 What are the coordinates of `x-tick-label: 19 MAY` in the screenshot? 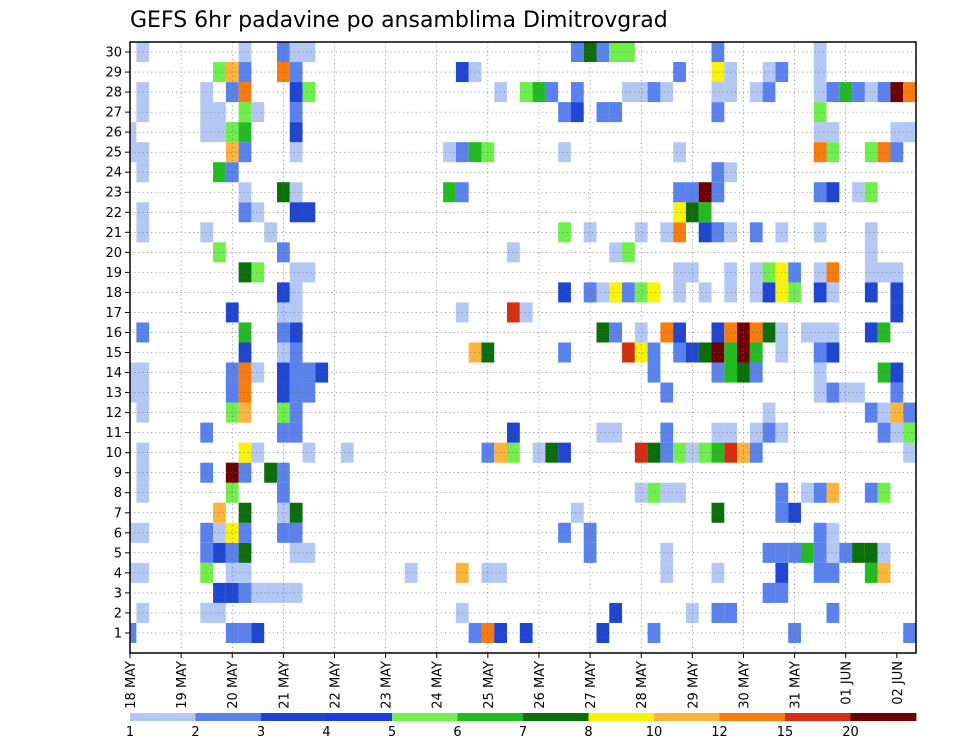 It's located at (182, 685).